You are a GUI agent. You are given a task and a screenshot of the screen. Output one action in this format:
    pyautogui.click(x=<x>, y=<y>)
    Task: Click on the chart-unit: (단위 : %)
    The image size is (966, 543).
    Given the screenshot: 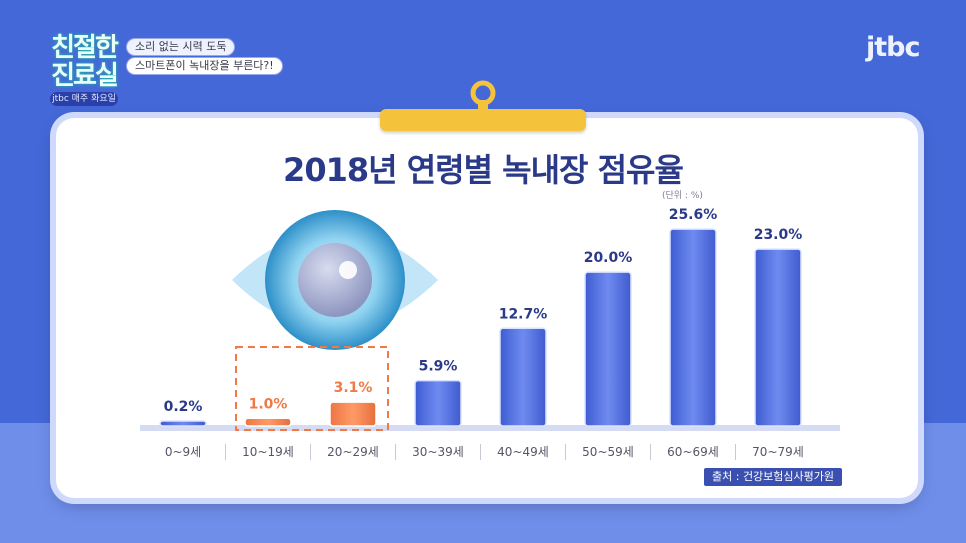 What is the action you would take?
    pyautogui.click(x=682, y=196)
    